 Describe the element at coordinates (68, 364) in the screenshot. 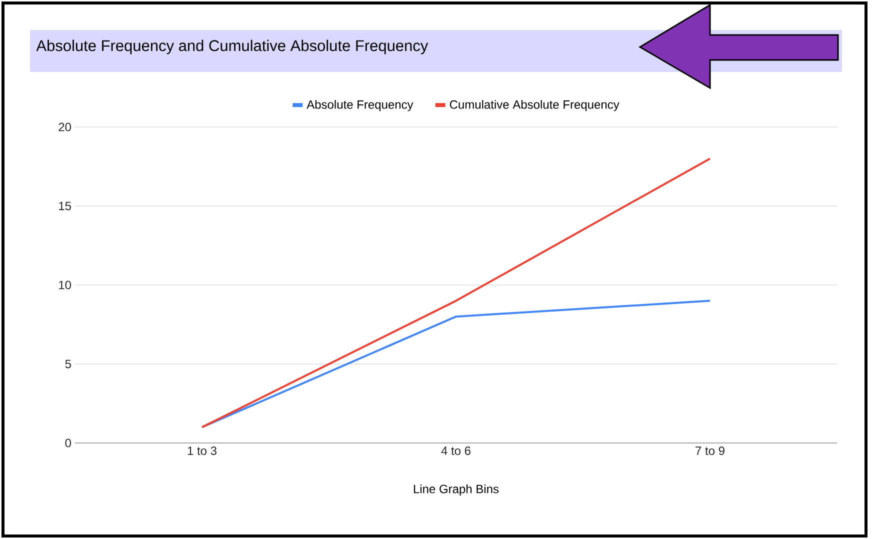

I see `y-tick-label: 5` at that location.